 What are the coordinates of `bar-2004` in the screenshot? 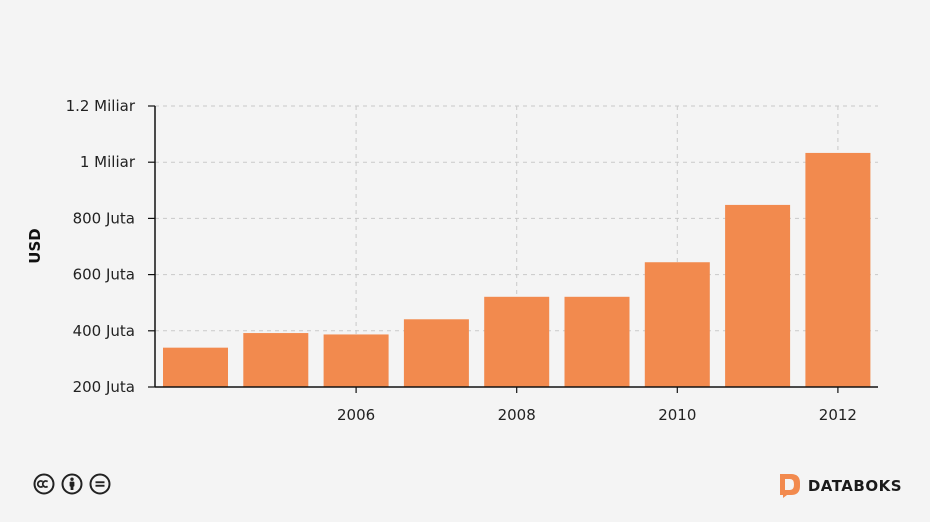 It's located at (195, 367).